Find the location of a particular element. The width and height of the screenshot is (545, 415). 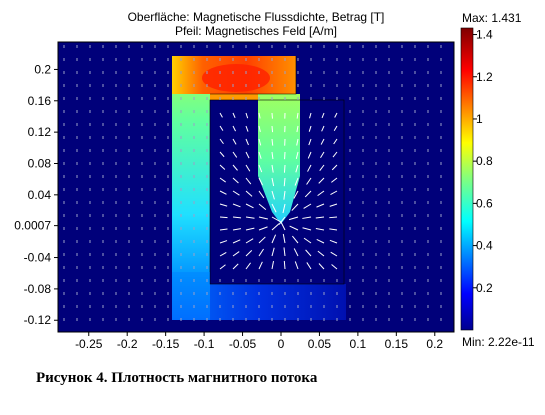

top-yoke-inner-edge is located at coordinates (235, 97).